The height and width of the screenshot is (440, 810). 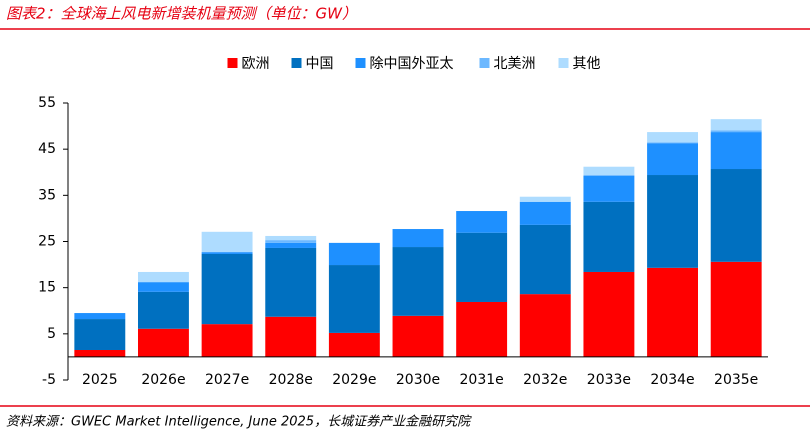 What do you see at coordinates (47, 149) in the screenshot?
I see `y-tick-label: 45` at bounding box center [47, 149].